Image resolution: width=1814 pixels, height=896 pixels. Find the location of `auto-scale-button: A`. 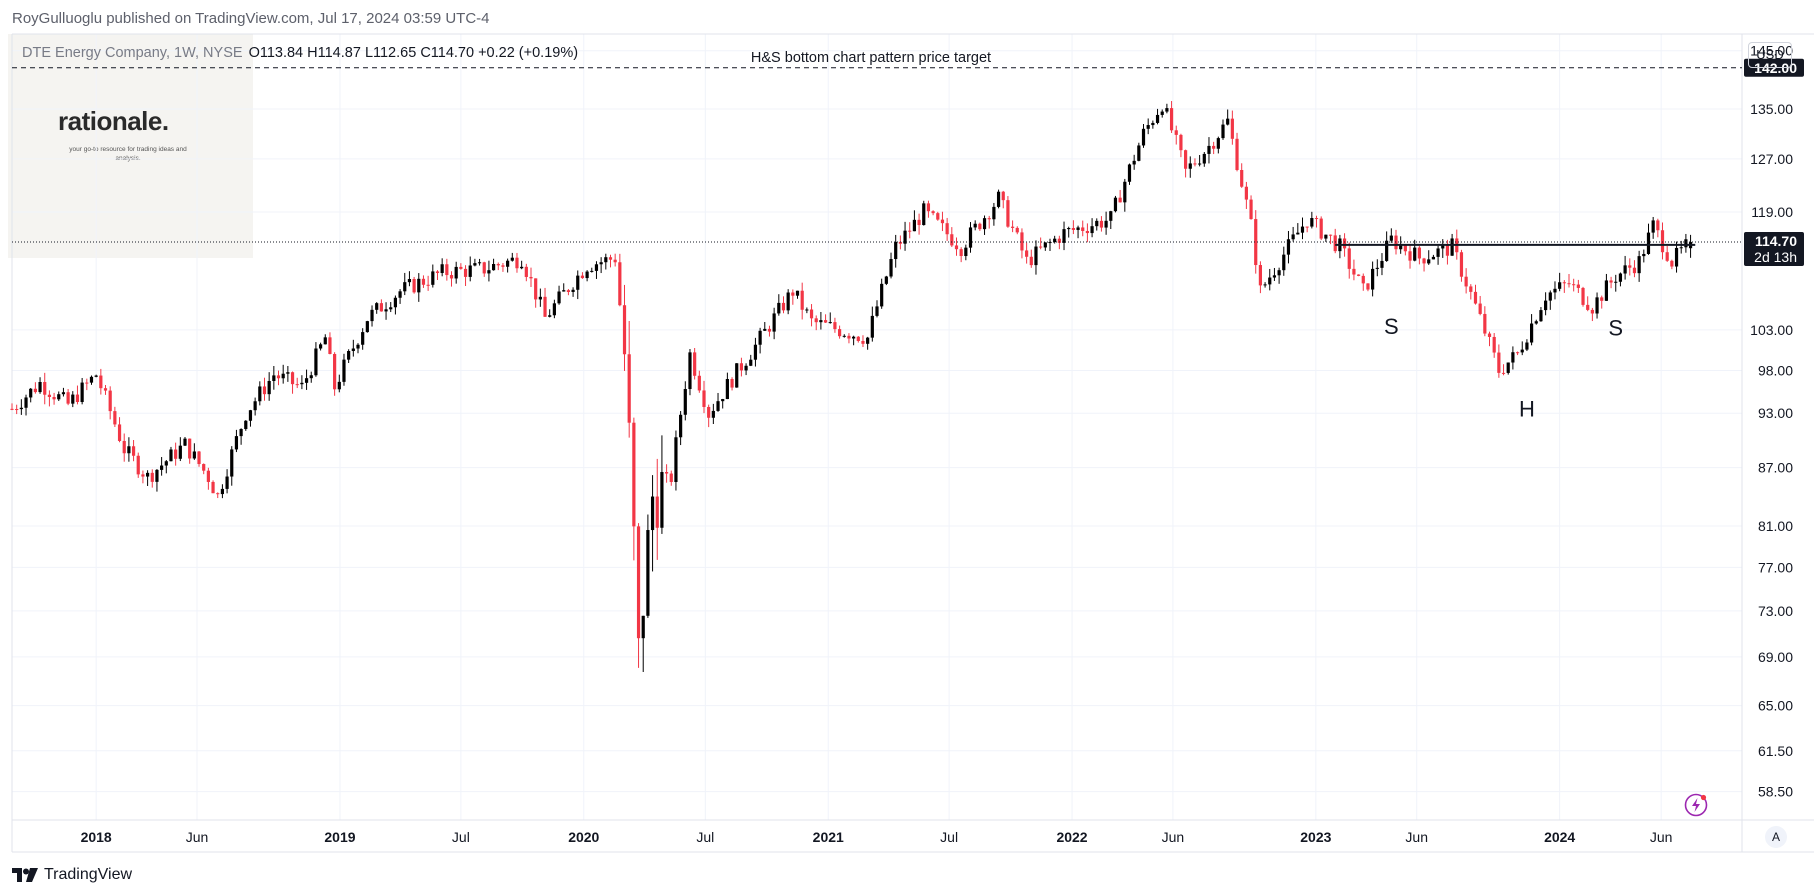

auto-scale-button: A is located at coordinates (1776, 837).